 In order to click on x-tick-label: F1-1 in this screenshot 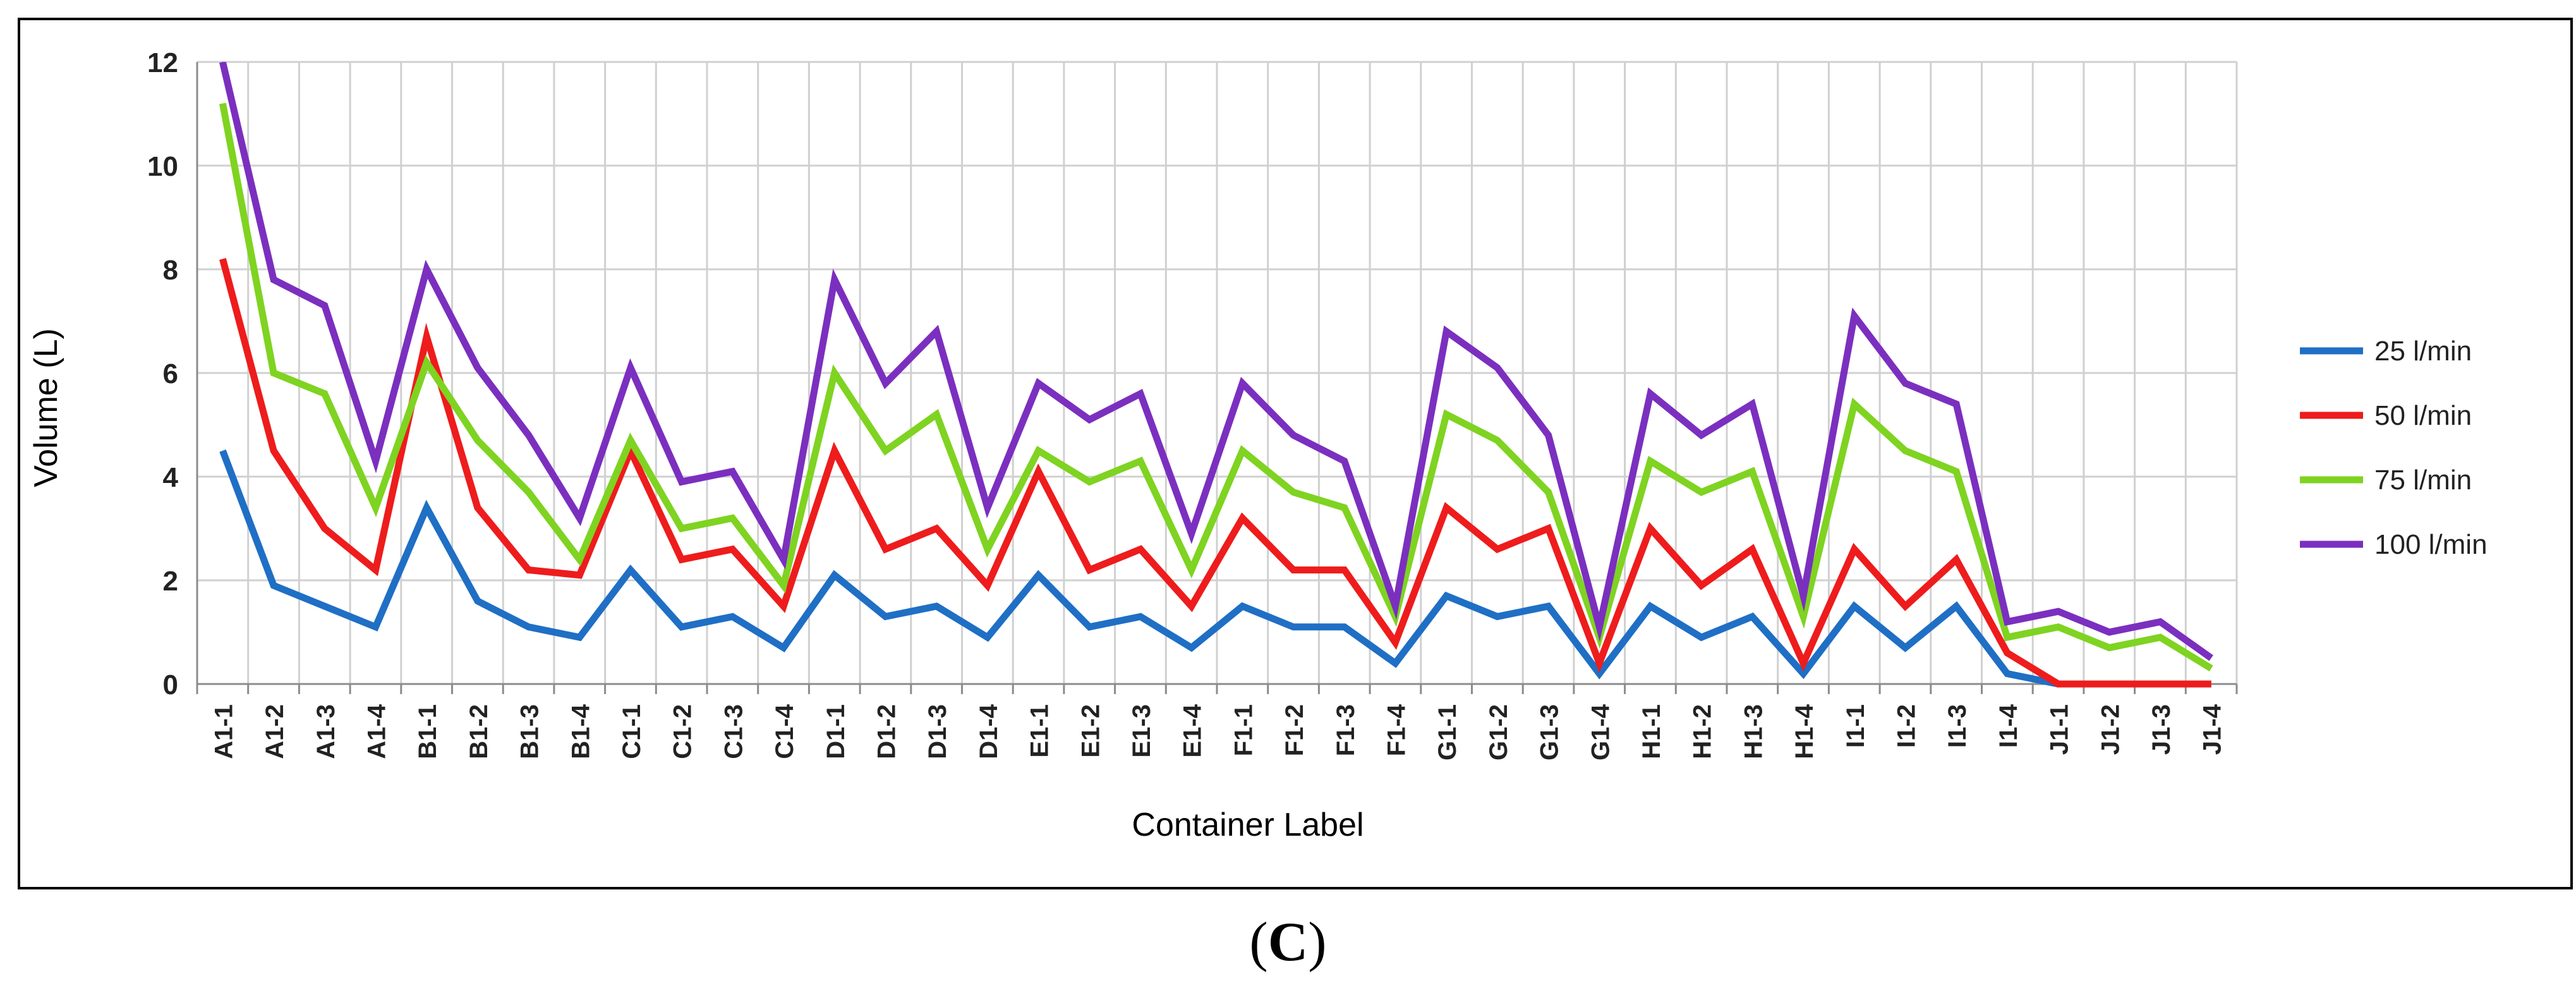, I will do `click(1243, 730)`.